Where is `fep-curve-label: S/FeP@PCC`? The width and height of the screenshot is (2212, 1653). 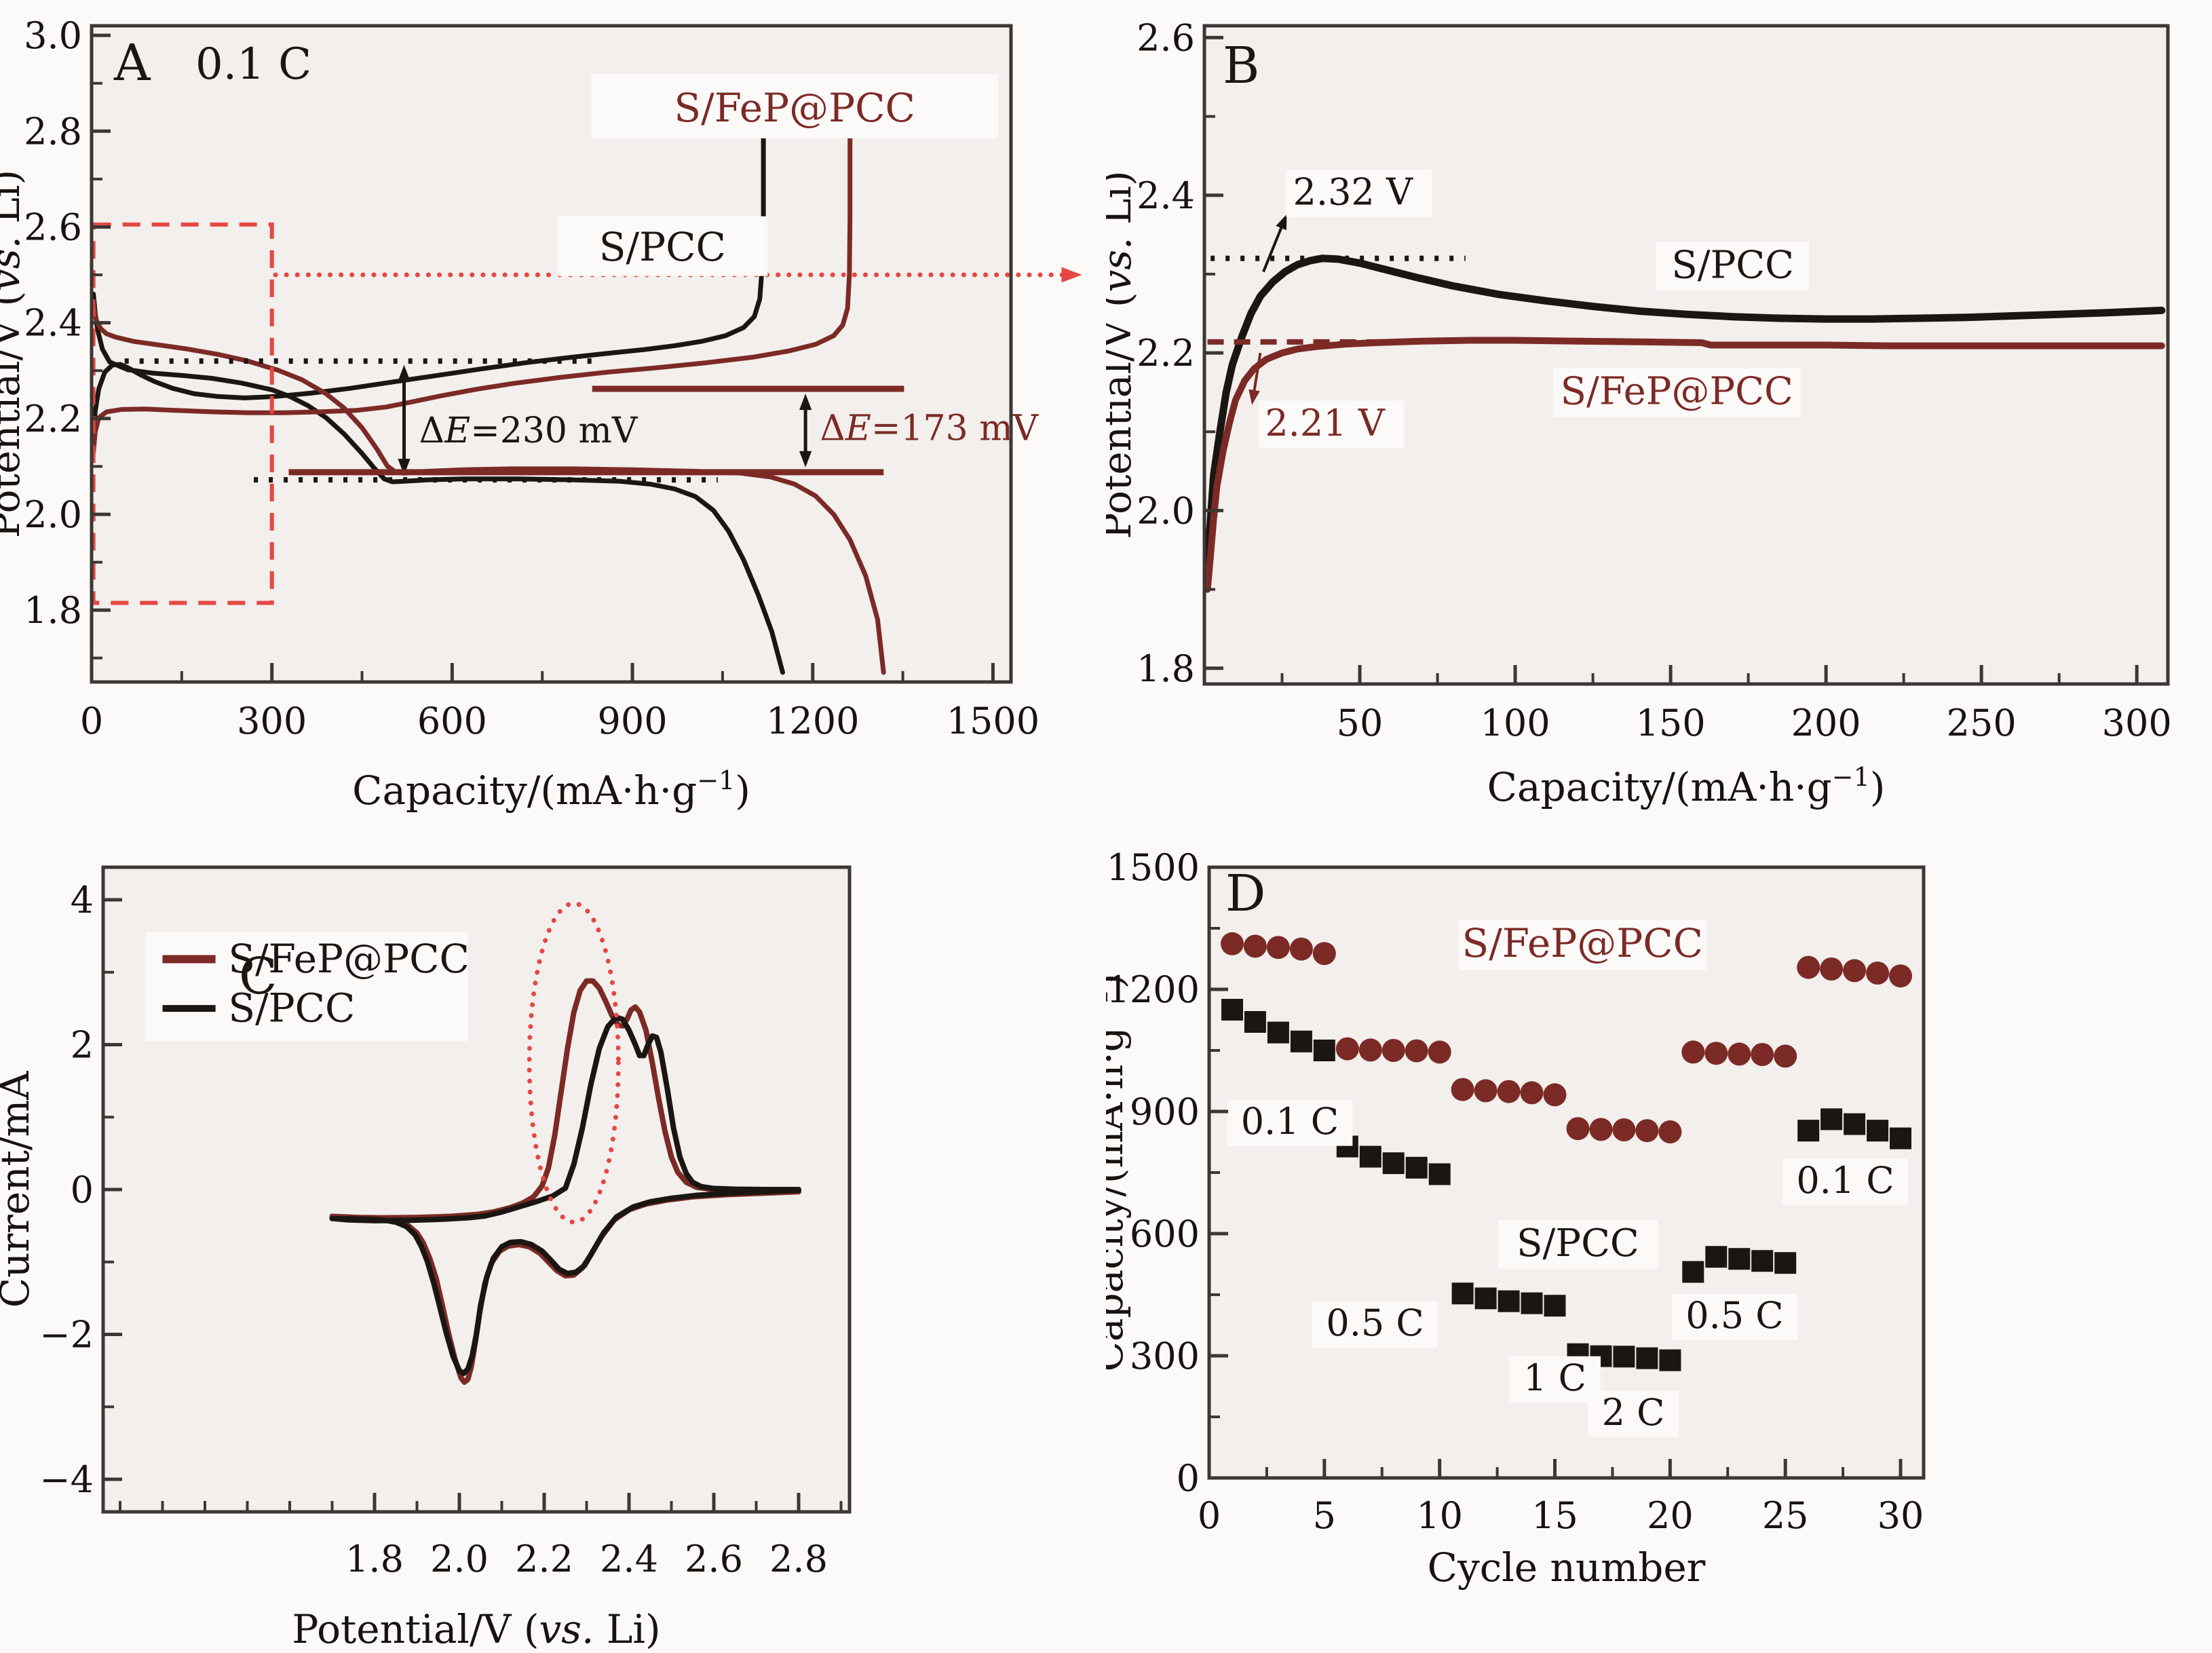
fep-curve-label: S/FeP@PCC is located at coordinates (795, 105).